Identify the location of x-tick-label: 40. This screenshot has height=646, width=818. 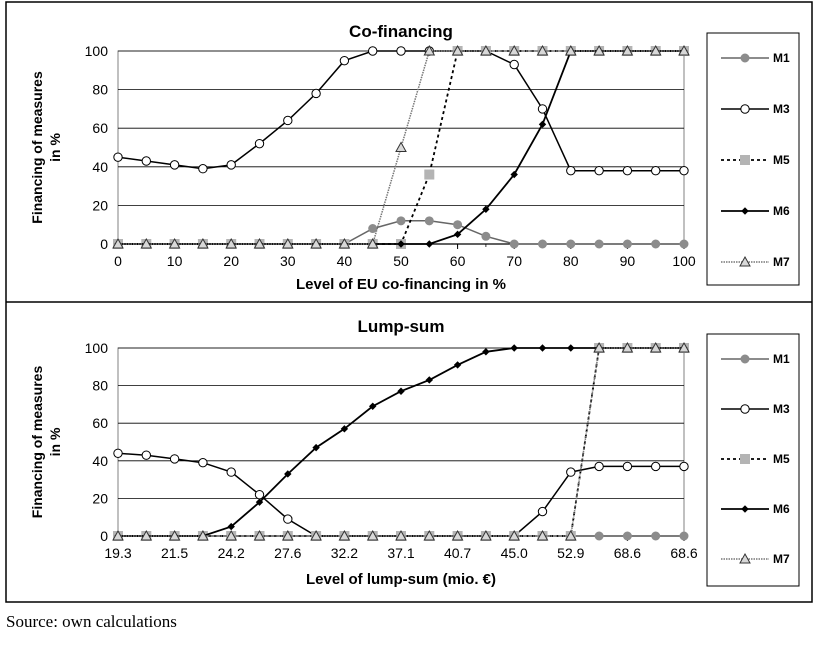
(345, 261).